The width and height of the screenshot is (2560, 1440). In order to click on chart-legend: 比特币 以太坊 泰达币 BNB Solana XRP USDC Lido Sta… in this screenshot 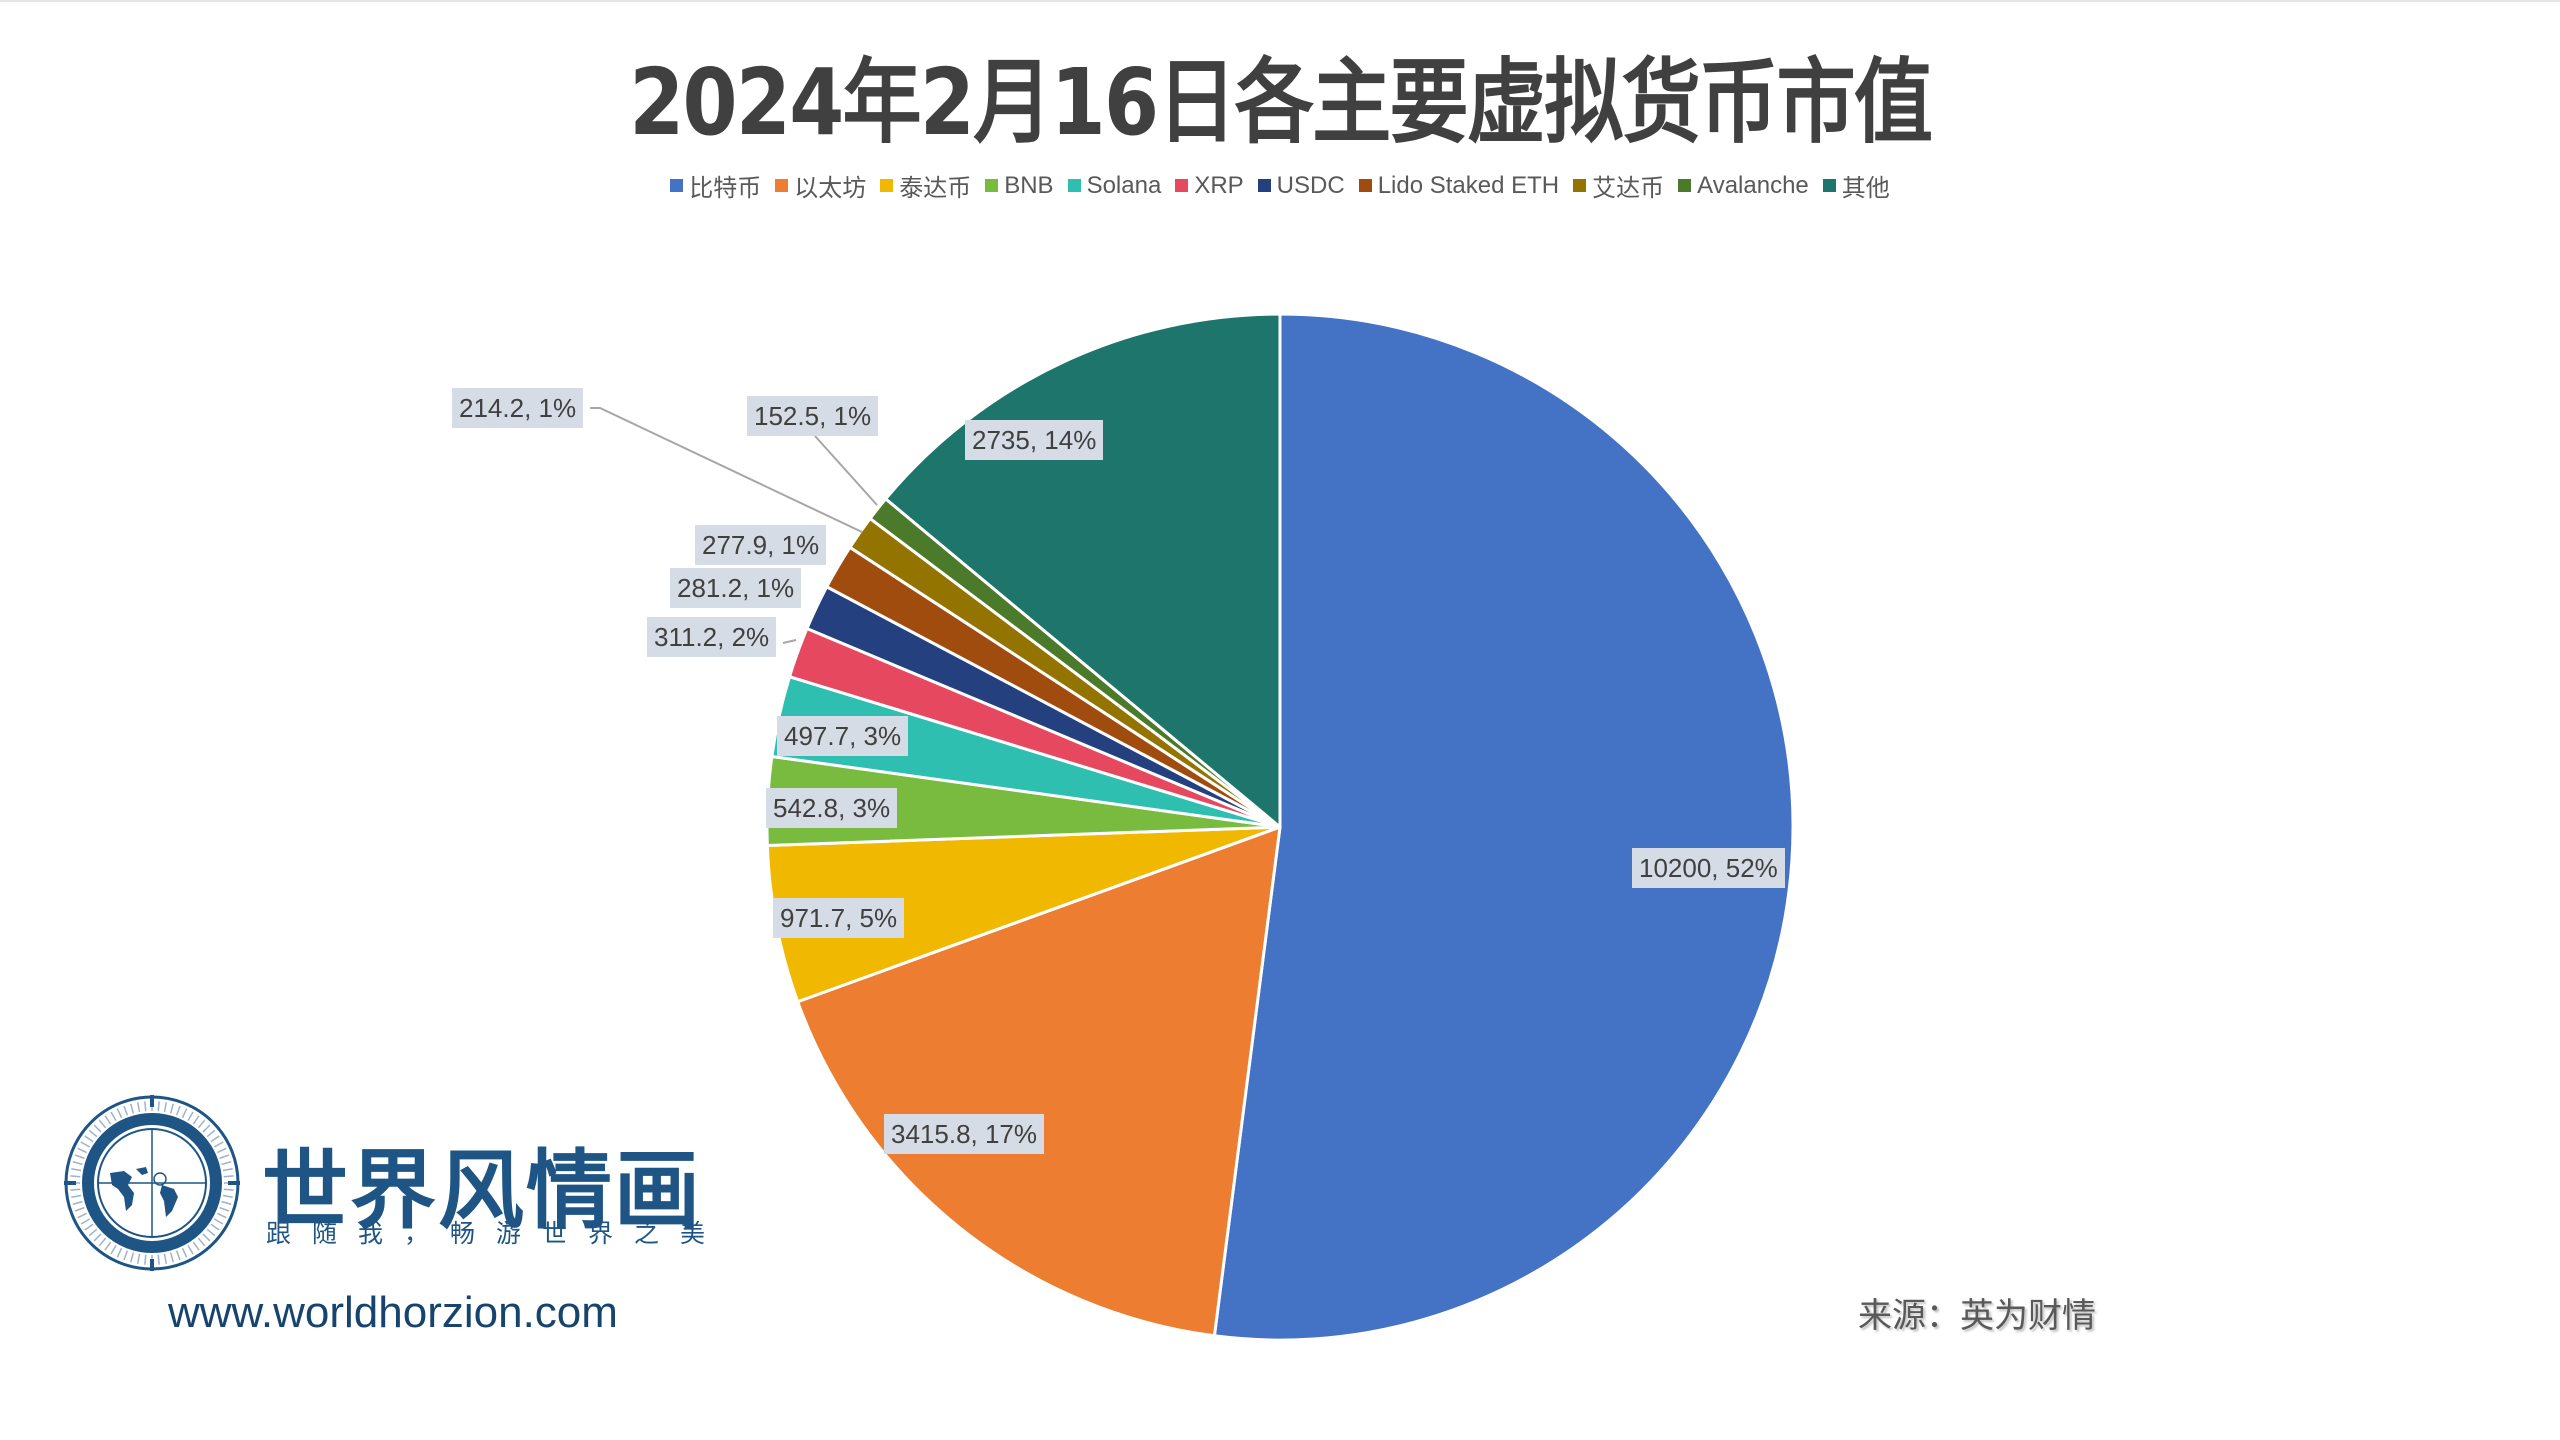, I will do `click(1280, 185)`.